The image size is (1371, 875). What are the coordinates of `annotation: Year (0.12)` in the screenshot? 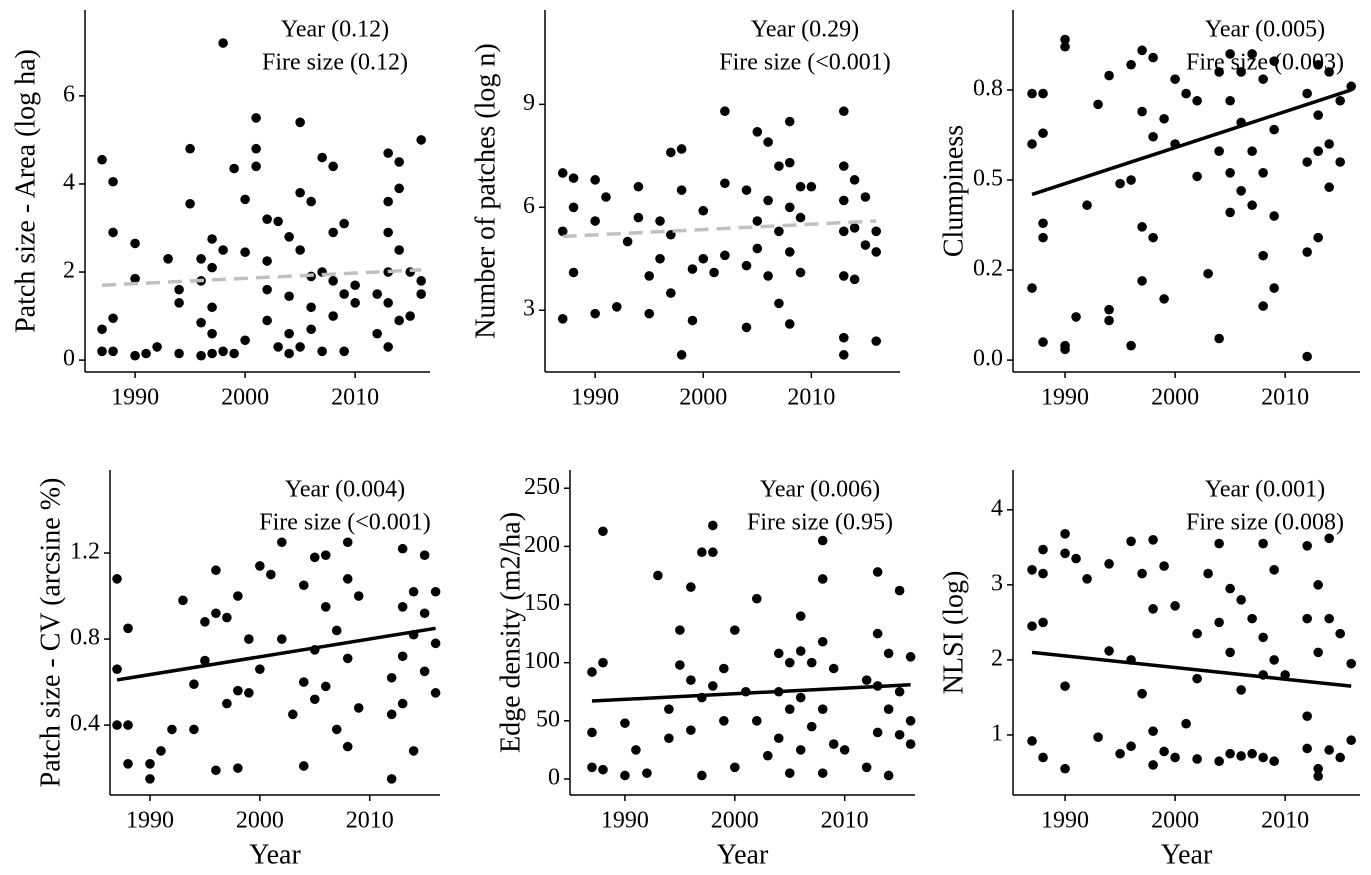 It's located at (335, 30).